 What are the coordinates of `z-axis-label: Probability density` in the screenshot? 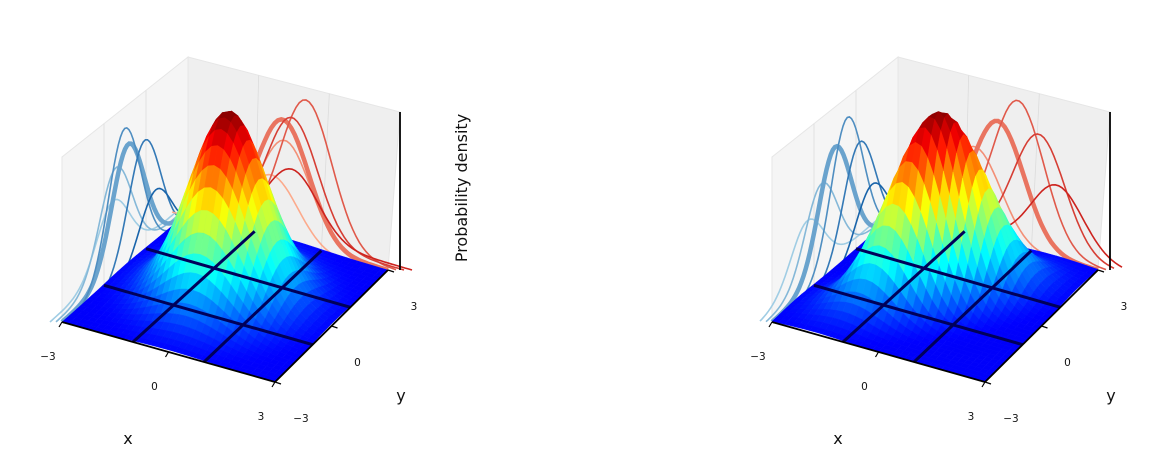 It's located at (461, 188).